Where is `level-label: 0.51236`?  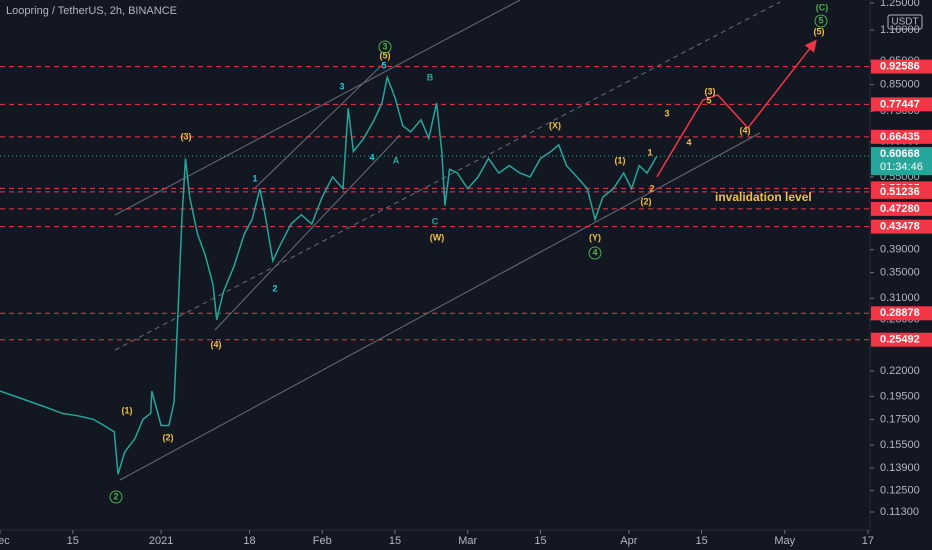 level-label: 0.51236 is located at coordinates (900, 192).